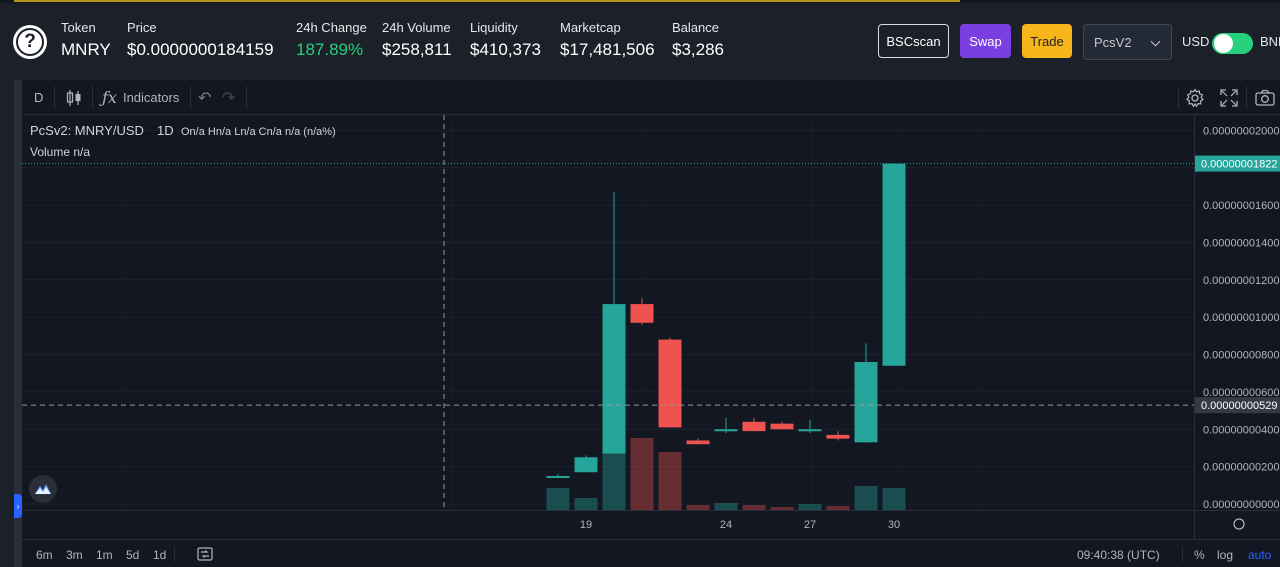 Image resolution: width=1280 pixels, height=567 pixels. I want to click on axis-settings-icon, so click(1239, 524).